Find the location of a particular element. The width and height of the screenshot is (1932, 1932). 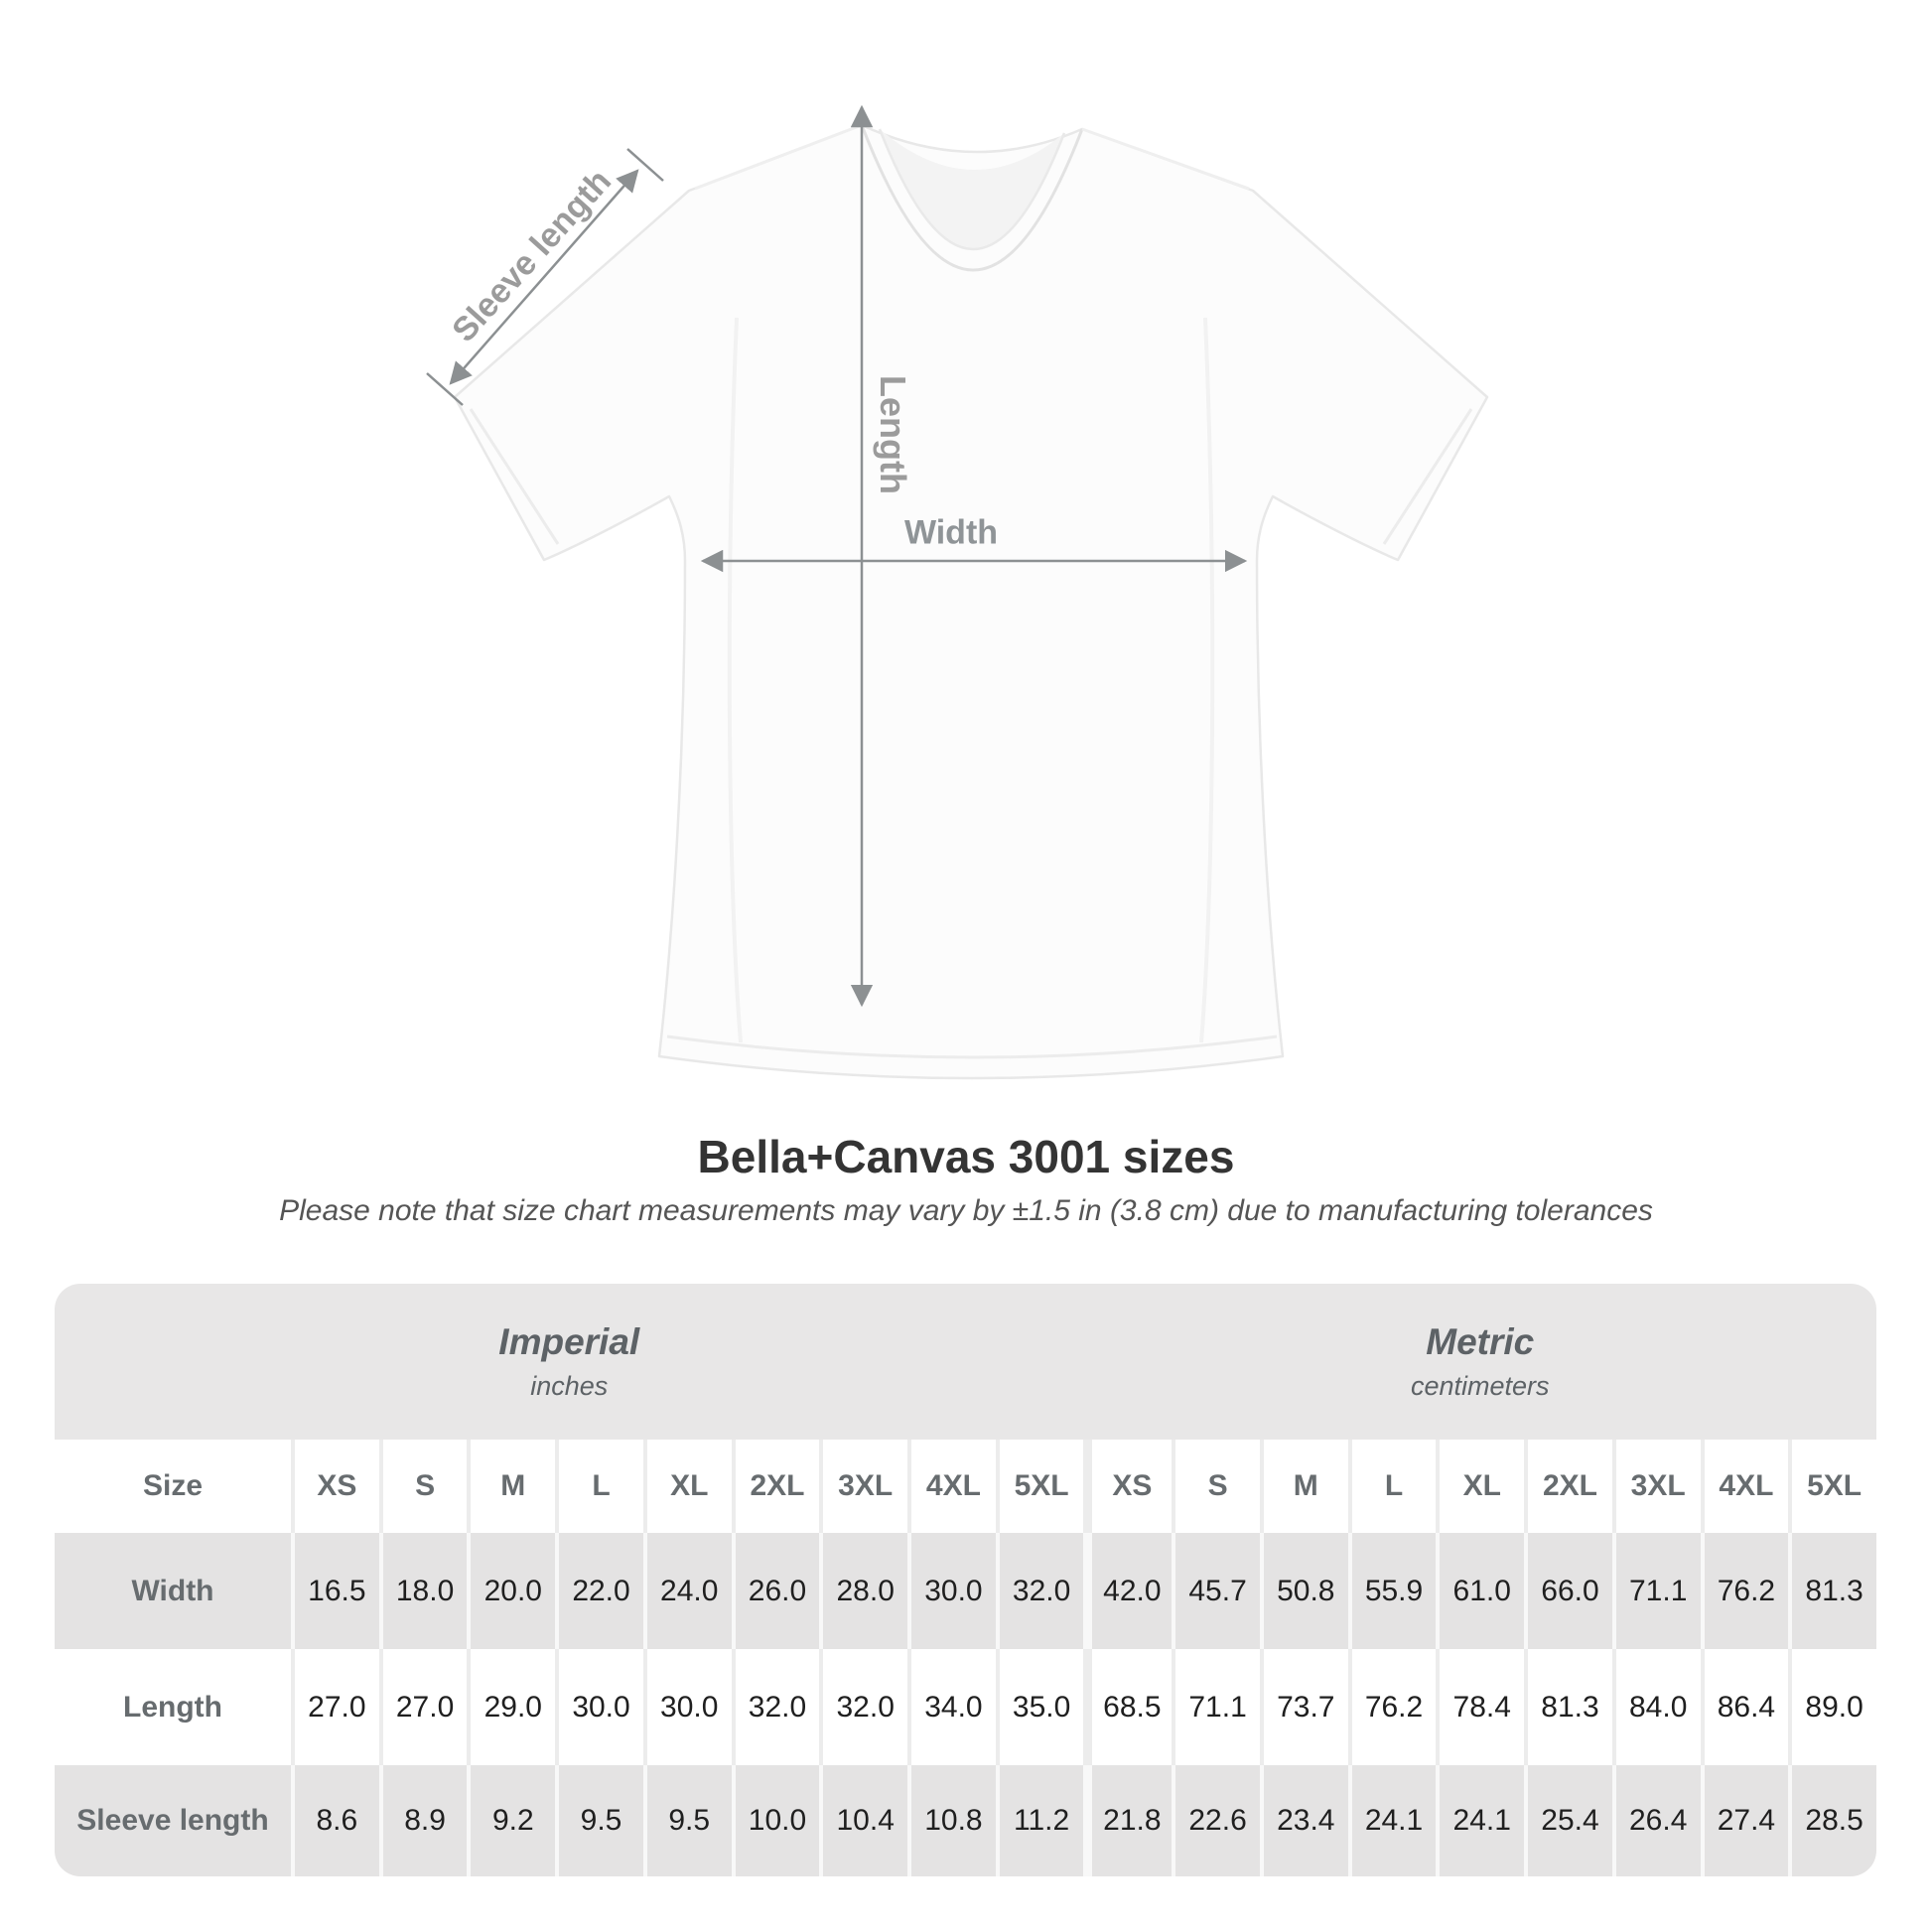

cell: 42.0 is located at coordinates (1127, 1591).